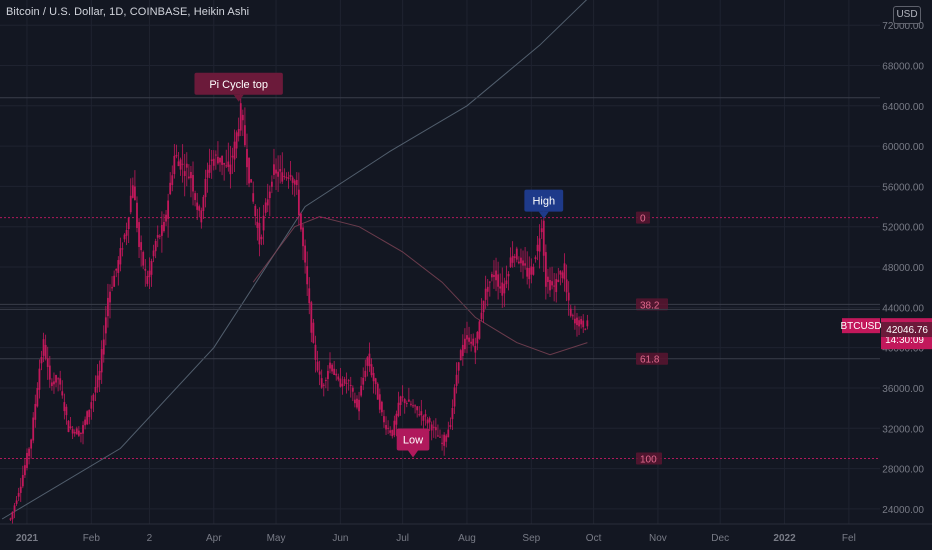 The width and height of the screenshot is (932, 550). I want to click on y-tick-label: 28000.00, so click(903, 470).